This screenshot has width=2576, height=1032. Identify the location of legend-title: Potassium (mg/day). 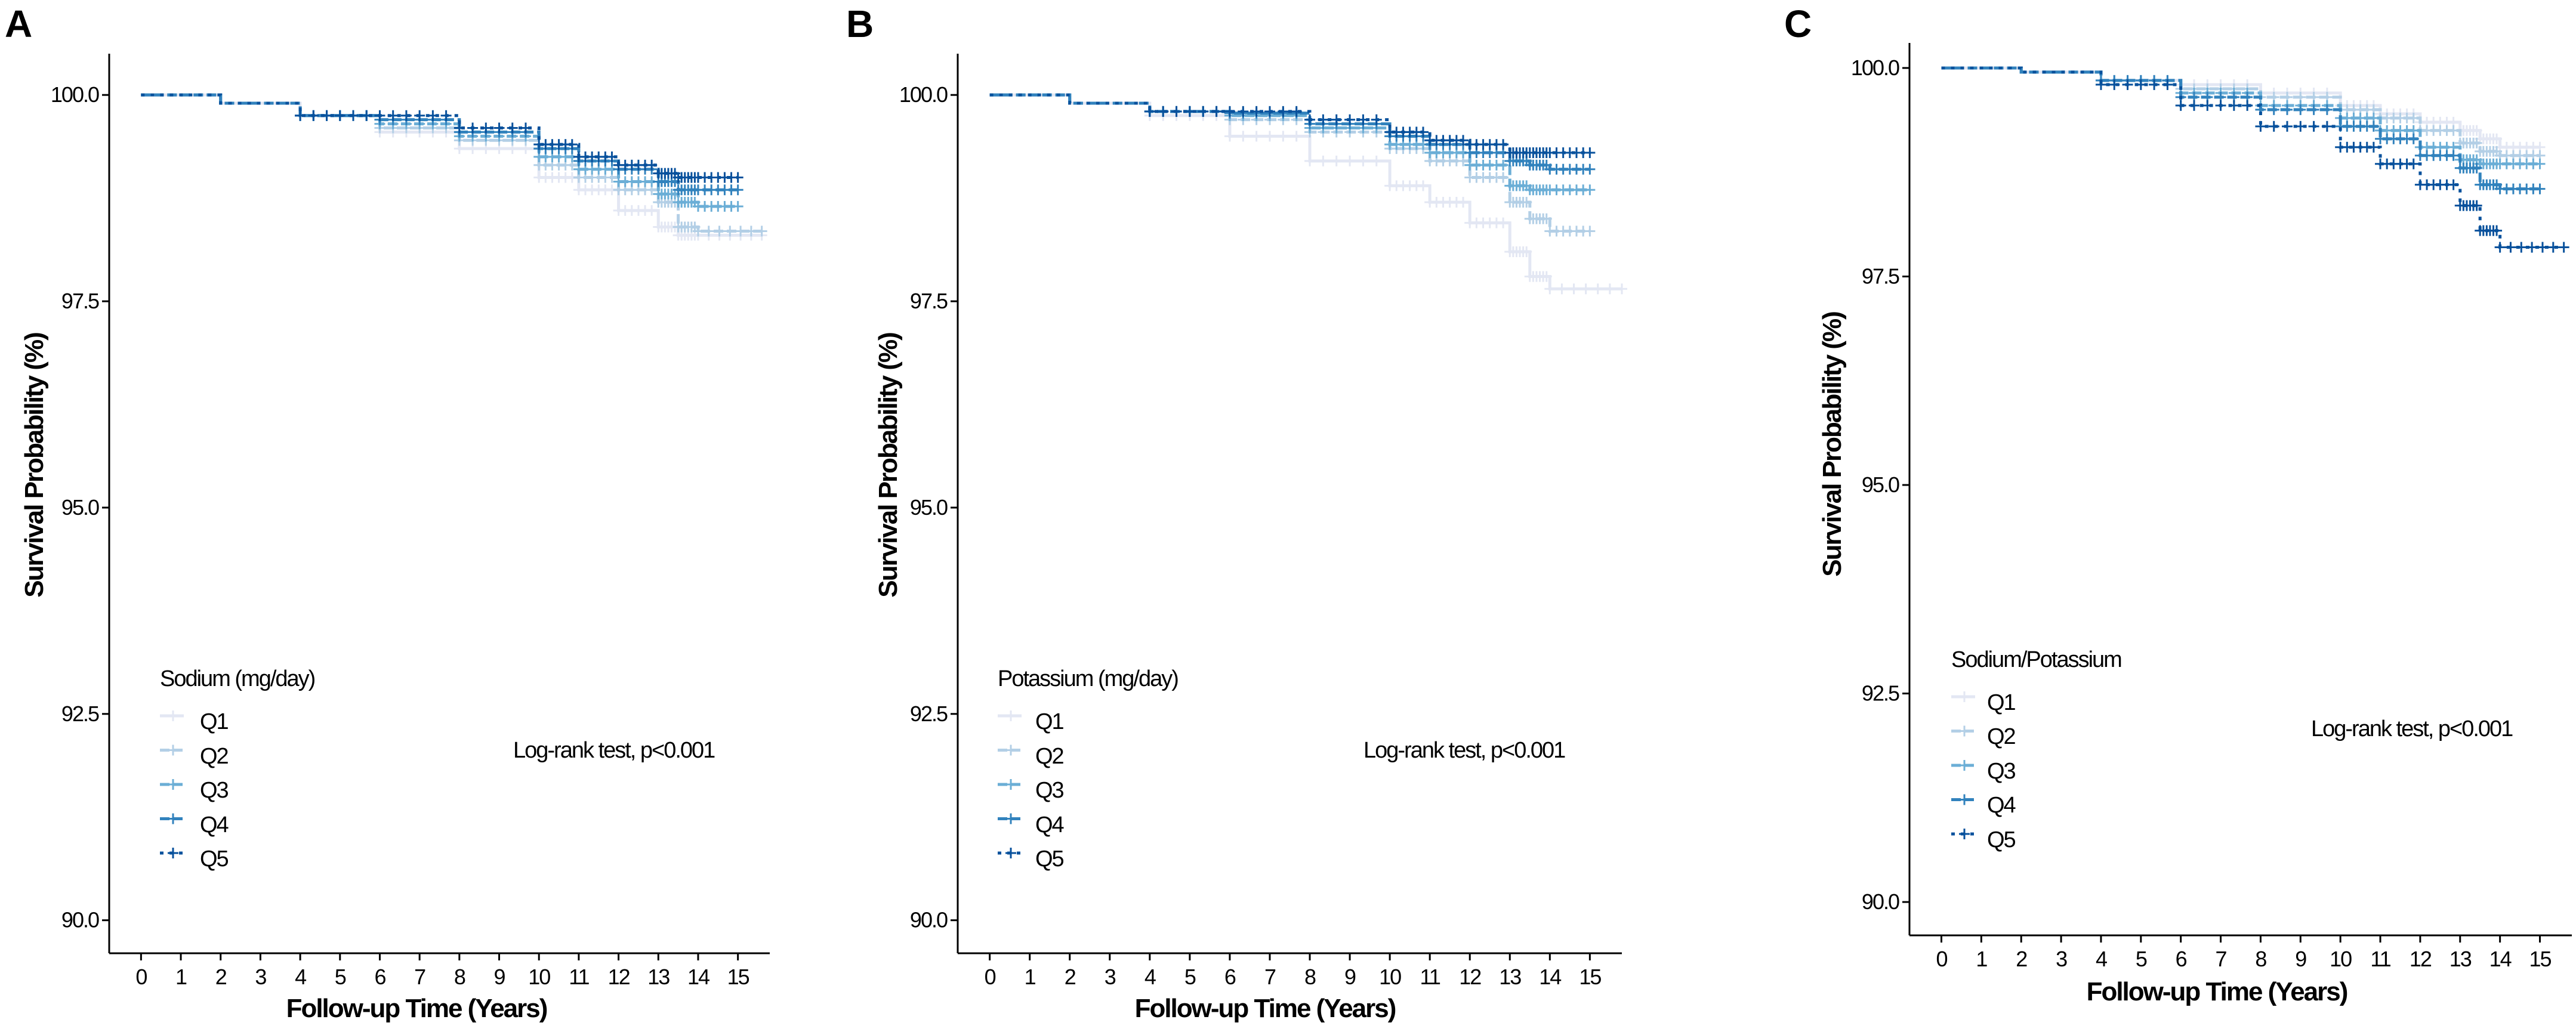
(1088, 679).